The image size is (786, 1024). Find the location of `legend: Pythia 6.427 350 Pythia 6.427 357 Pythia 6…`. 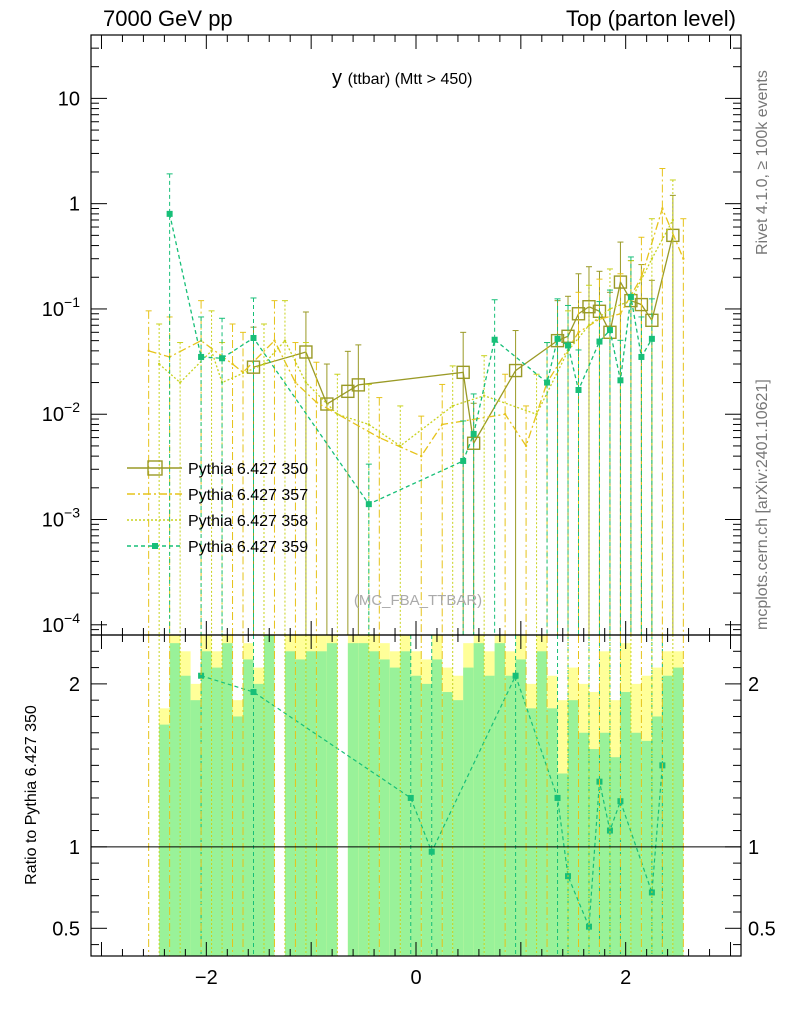

legend: Pythia 6.427 350 Pythia 6.427 357 Pythia 6… is located at coordinates (217, 508).